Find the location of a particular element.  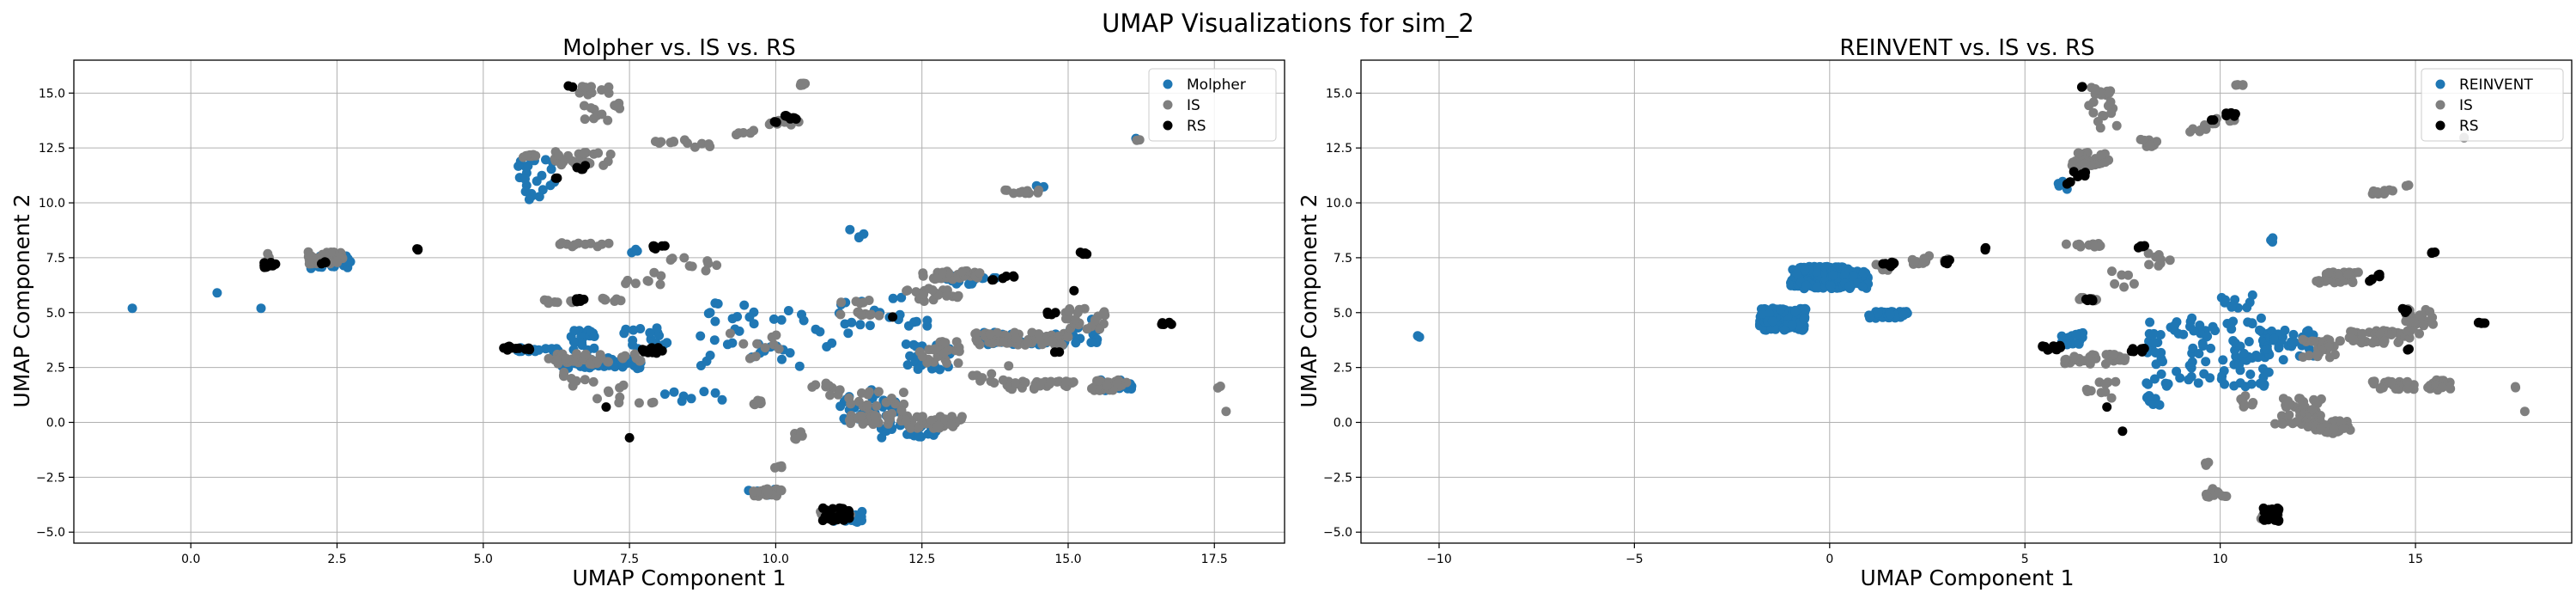

y-tick-label: 15.0 is located at coordinates (52, 94).